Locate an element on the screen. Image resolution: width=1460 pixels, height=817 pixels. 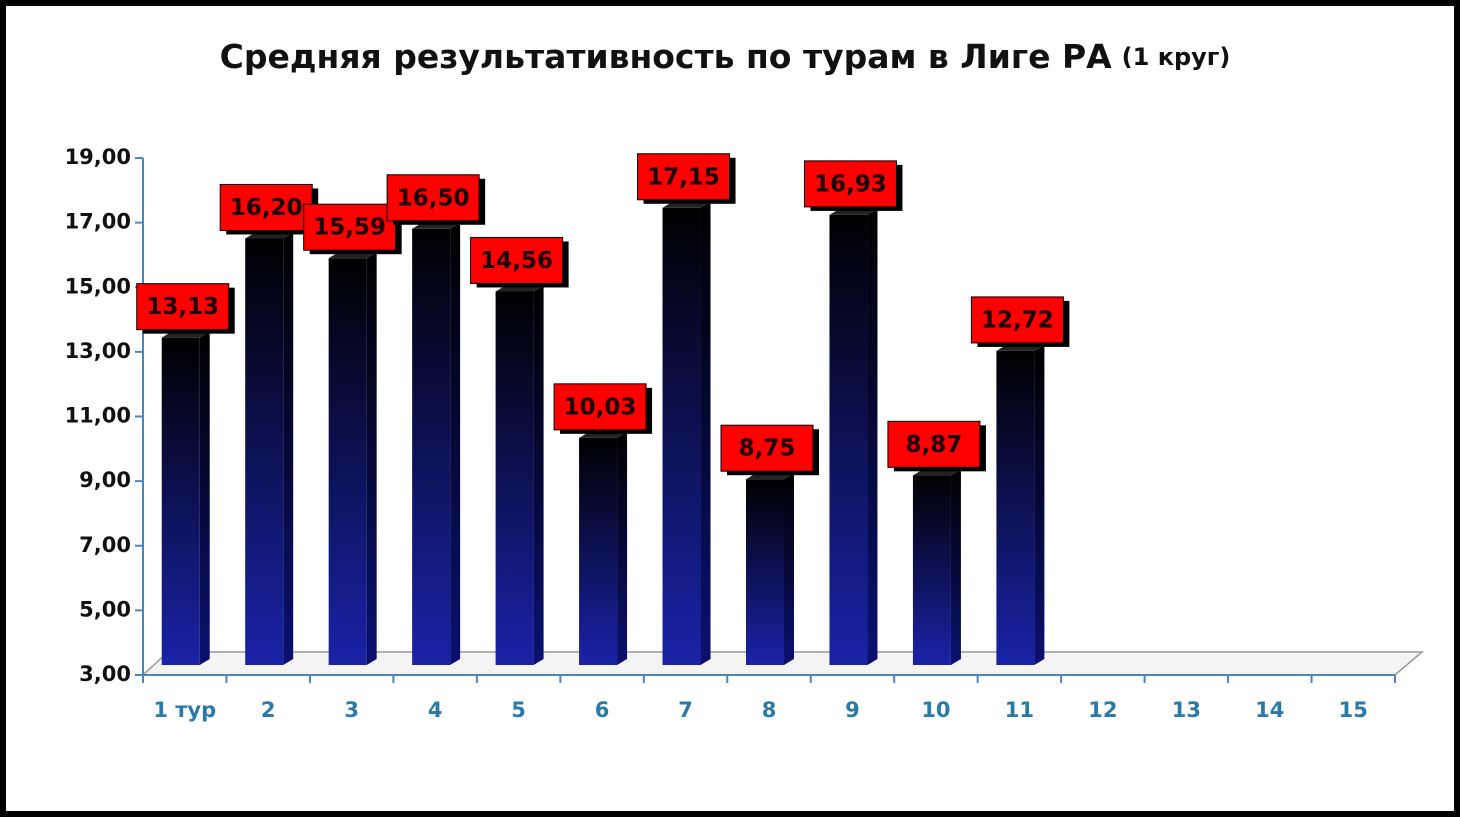
value-label: 15,59 is located at coordinates (349, 228).